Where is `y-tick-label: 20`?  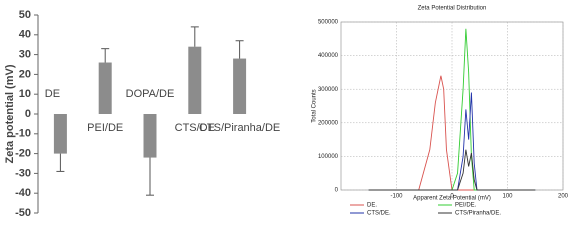 y-tick-label: 20 is located at coordinates (25, 74).